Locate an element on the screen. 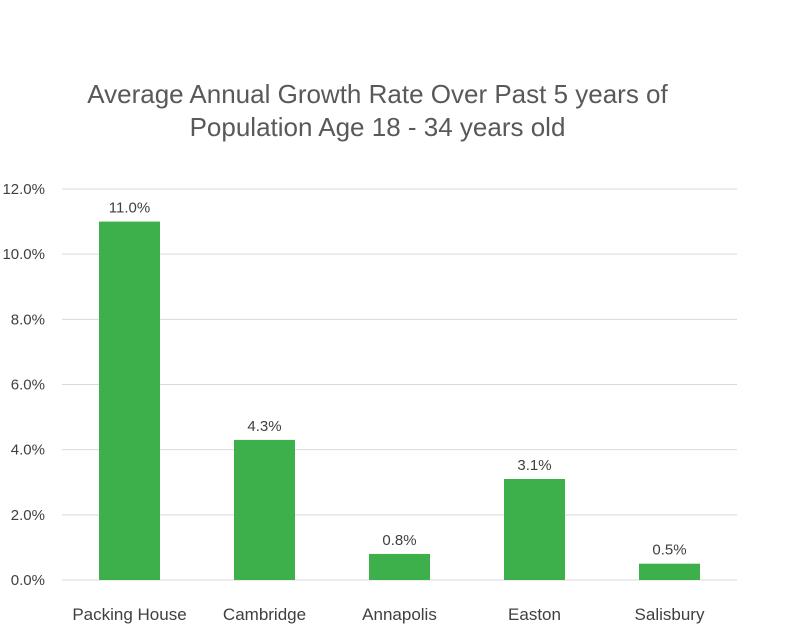 The height and width of the screenshot is (626, 793). y-tick-label: 6.0% is located at coordinates (28, 385).